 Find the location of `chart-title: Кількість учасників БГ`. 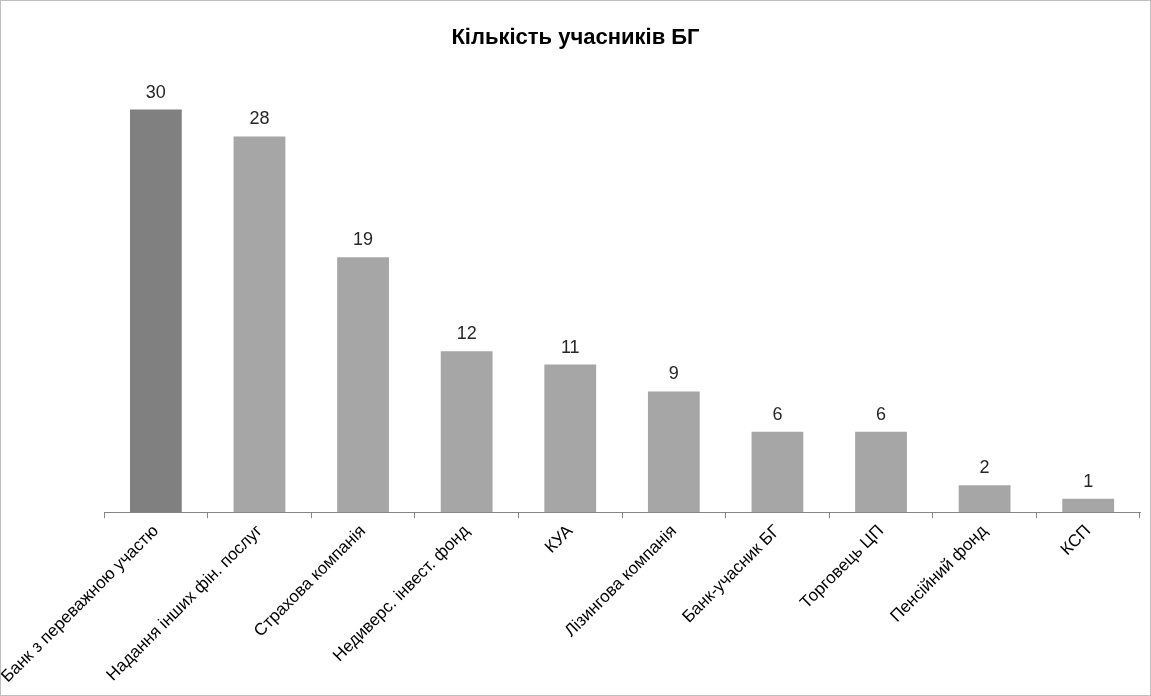

chart-title: Кількість учасників БГ is located at coordinates (576, 37).